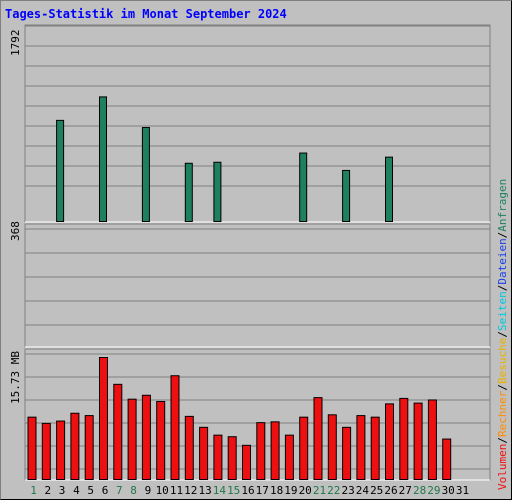 The height and width of the screenshot is (500, 512). What do you see at coordinates (15, 43) in the screenshot?
I see `top-panel-max-label: 1792` at bounding box center [15, 43].